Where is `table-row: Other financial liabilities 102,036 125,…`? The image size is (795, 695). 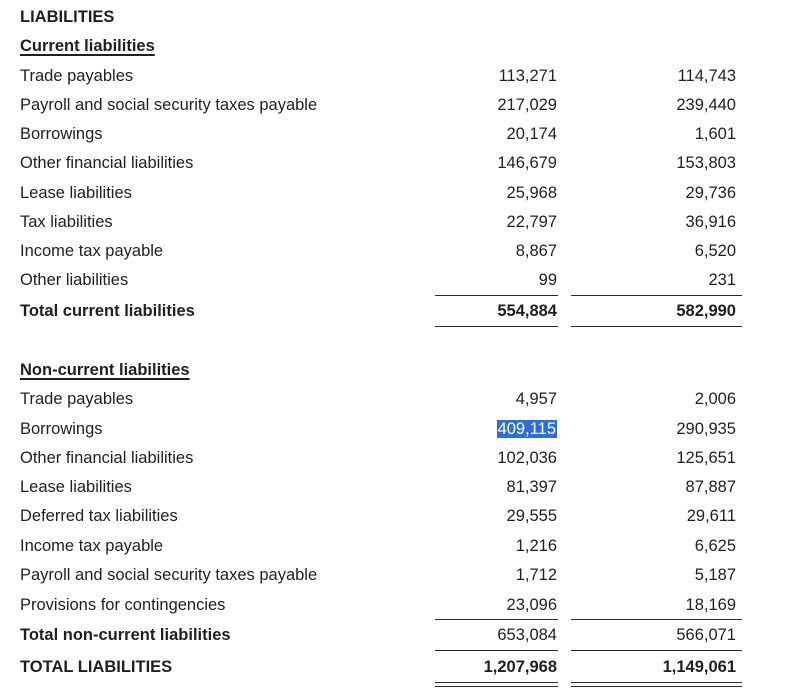
table-row: Other financial liabilities 102,036 125,… is located at coordinates (397, 458).